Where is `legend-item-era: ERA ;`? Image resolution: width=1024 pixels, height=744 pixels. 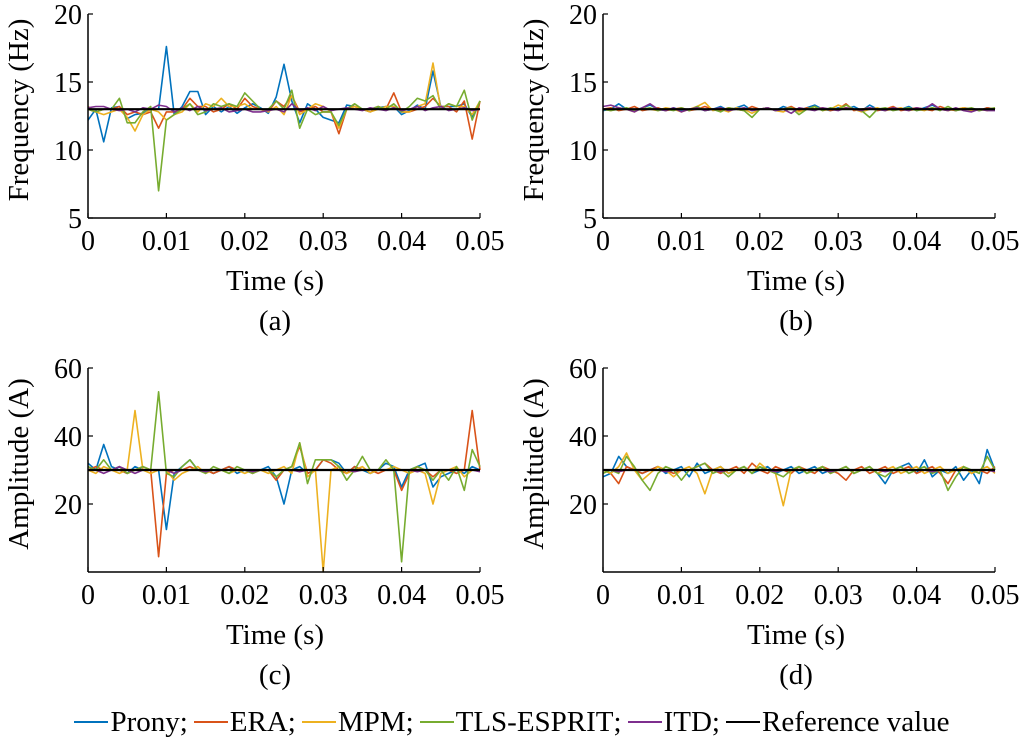 legend-item-era: ERA ; is located at coordinates (247, 722).